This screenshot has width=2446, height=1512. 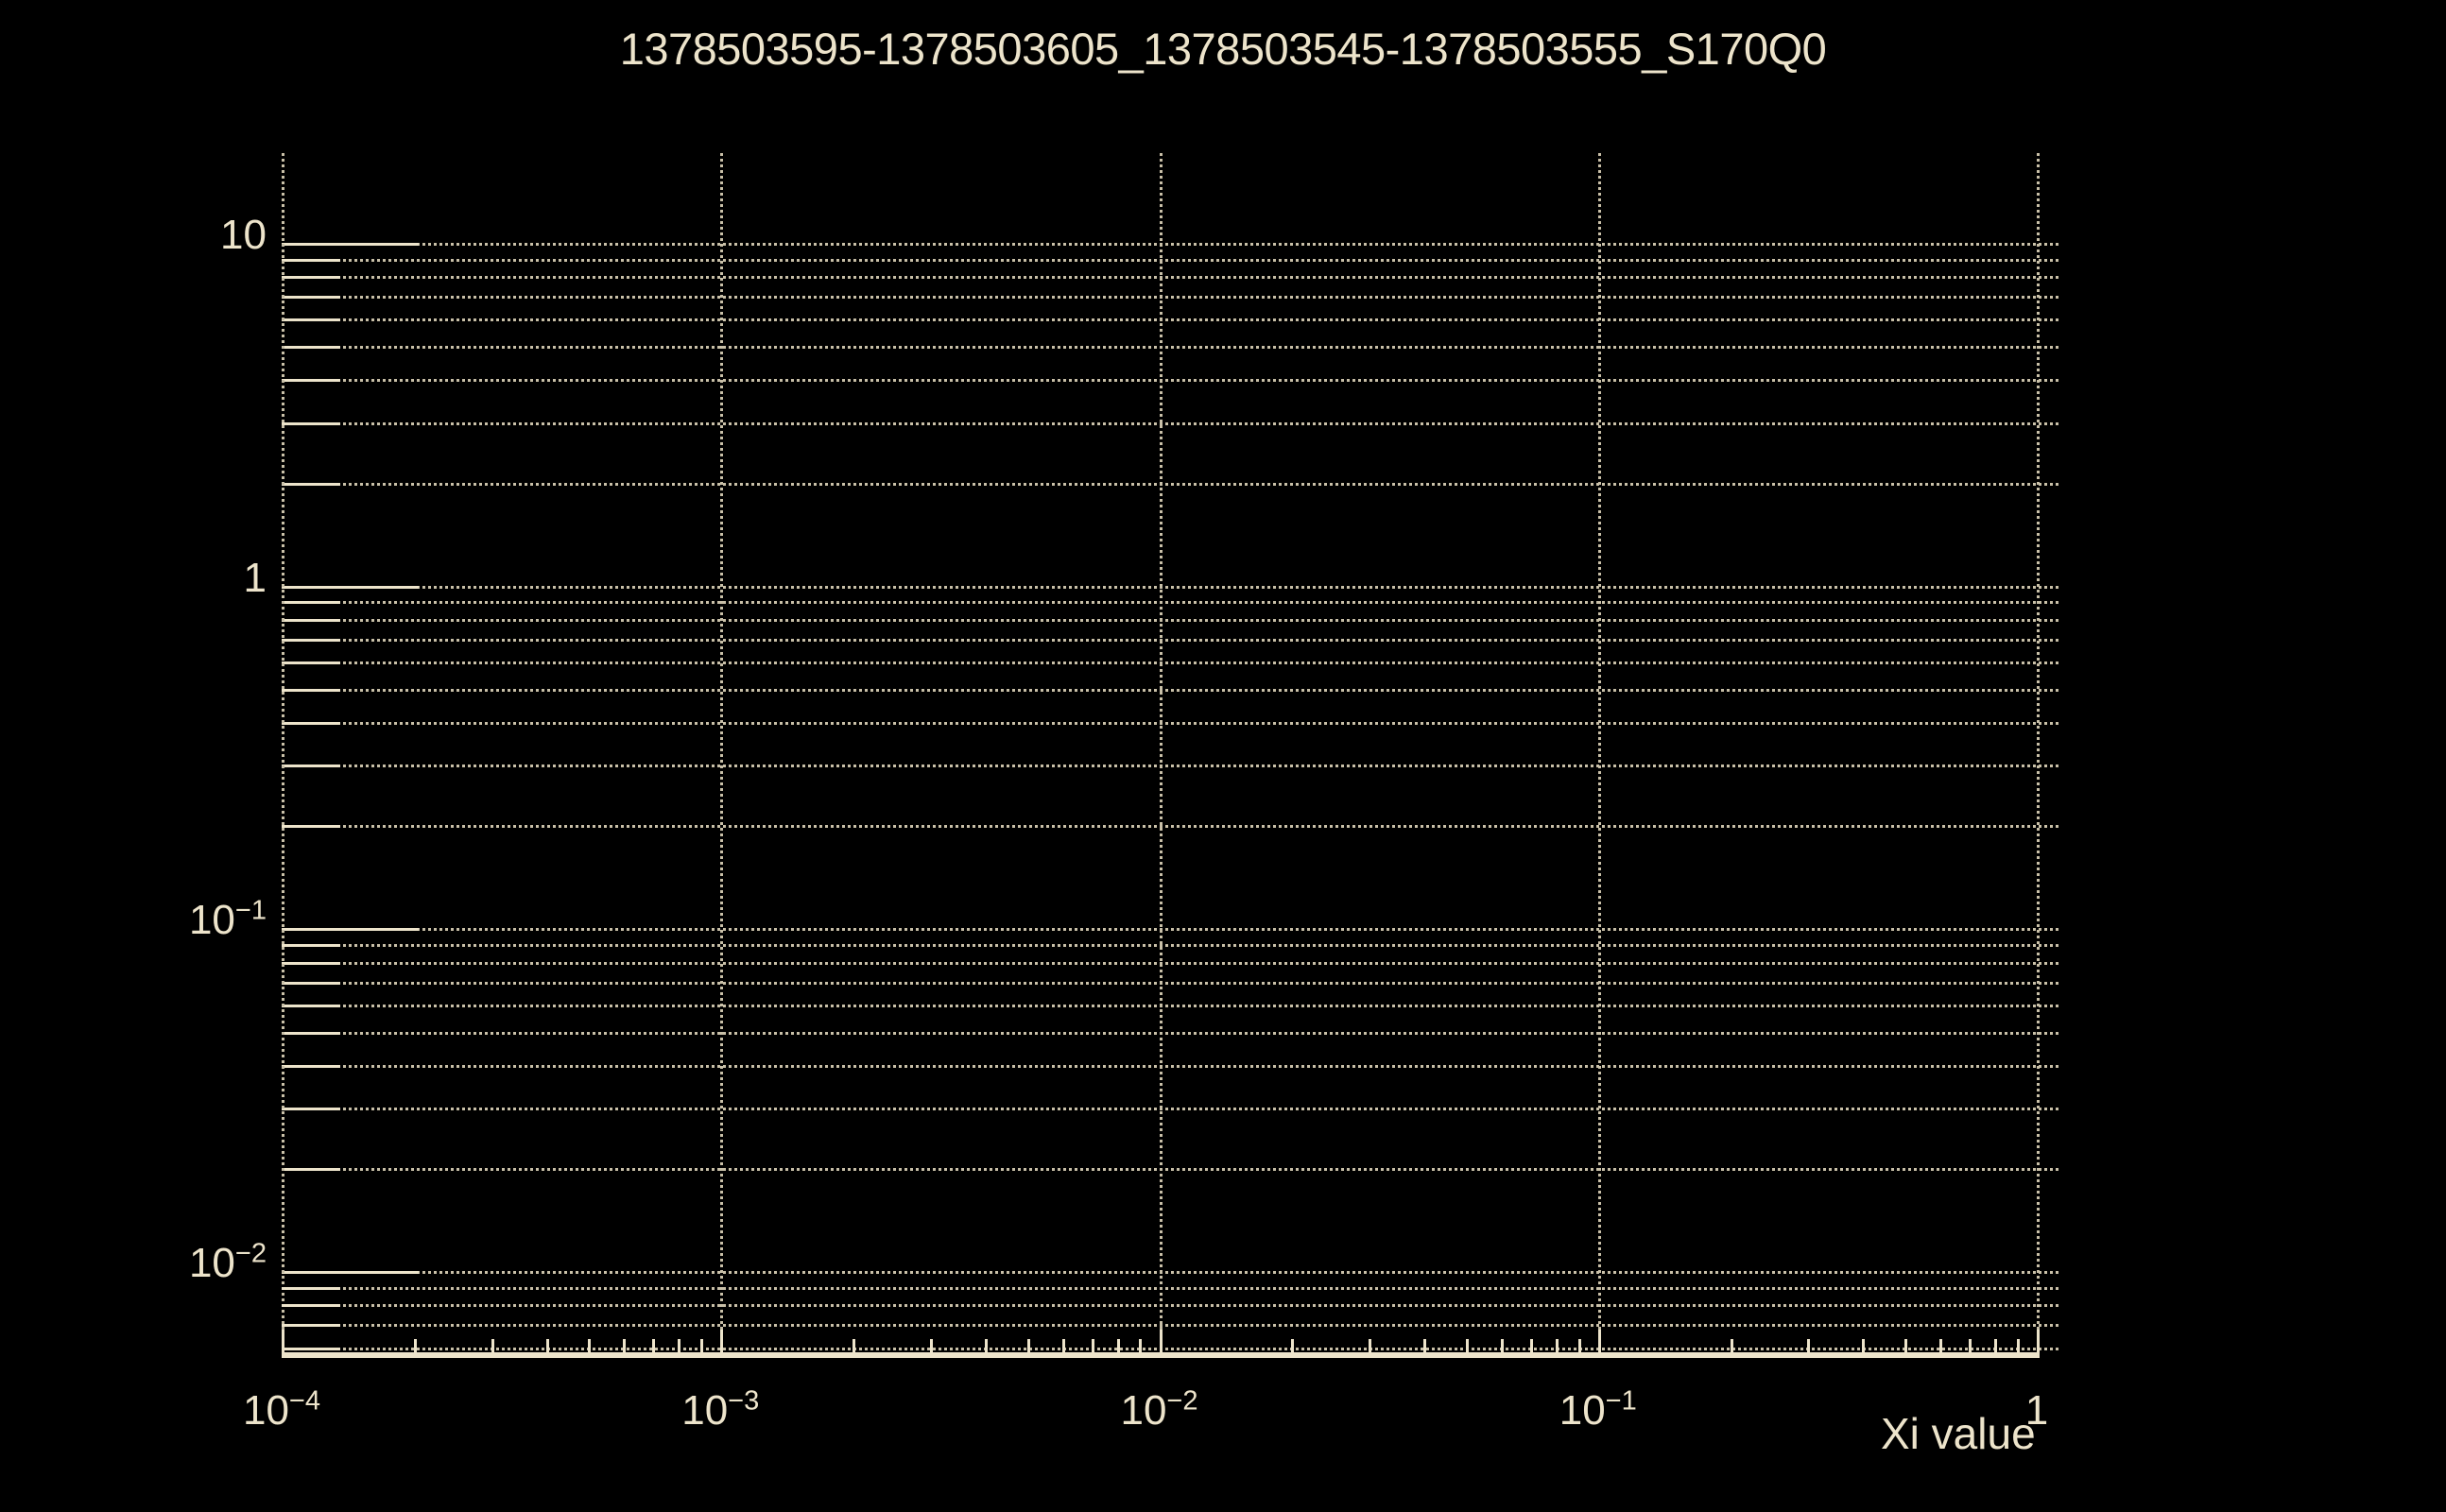 I want to click on y-tick-label: 10−1, so click(x=133, y=920).